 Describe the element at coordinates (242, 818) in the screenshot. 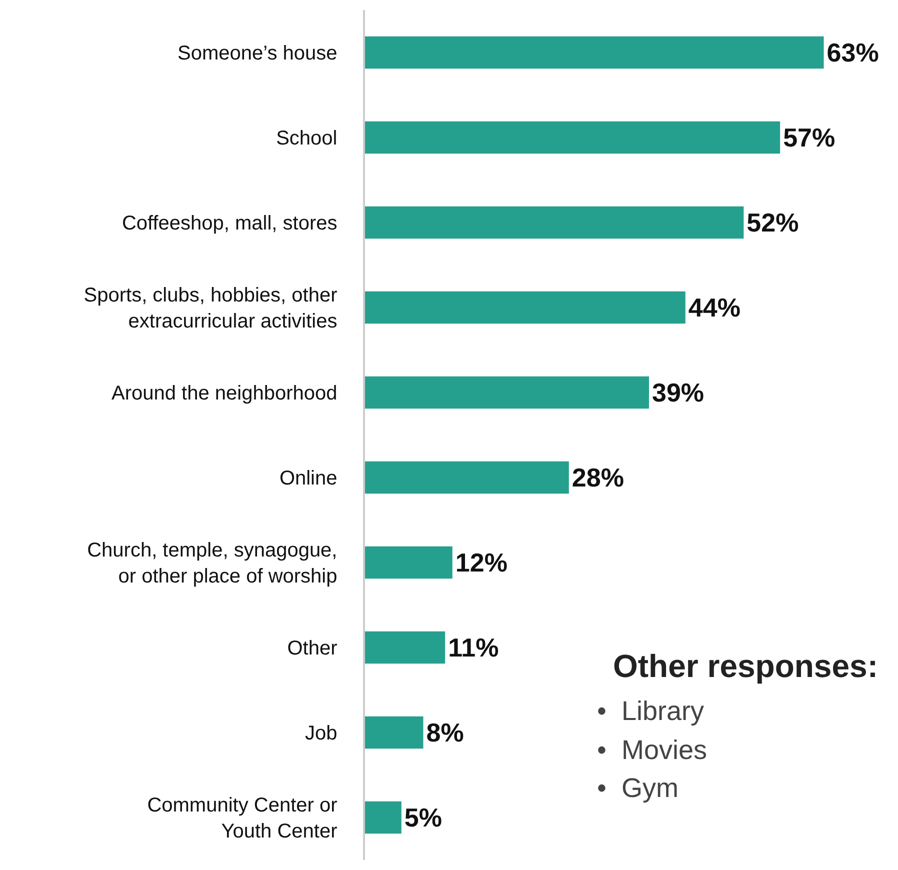

I see `y-tick-label: Community Center or Youth Center` at that location.